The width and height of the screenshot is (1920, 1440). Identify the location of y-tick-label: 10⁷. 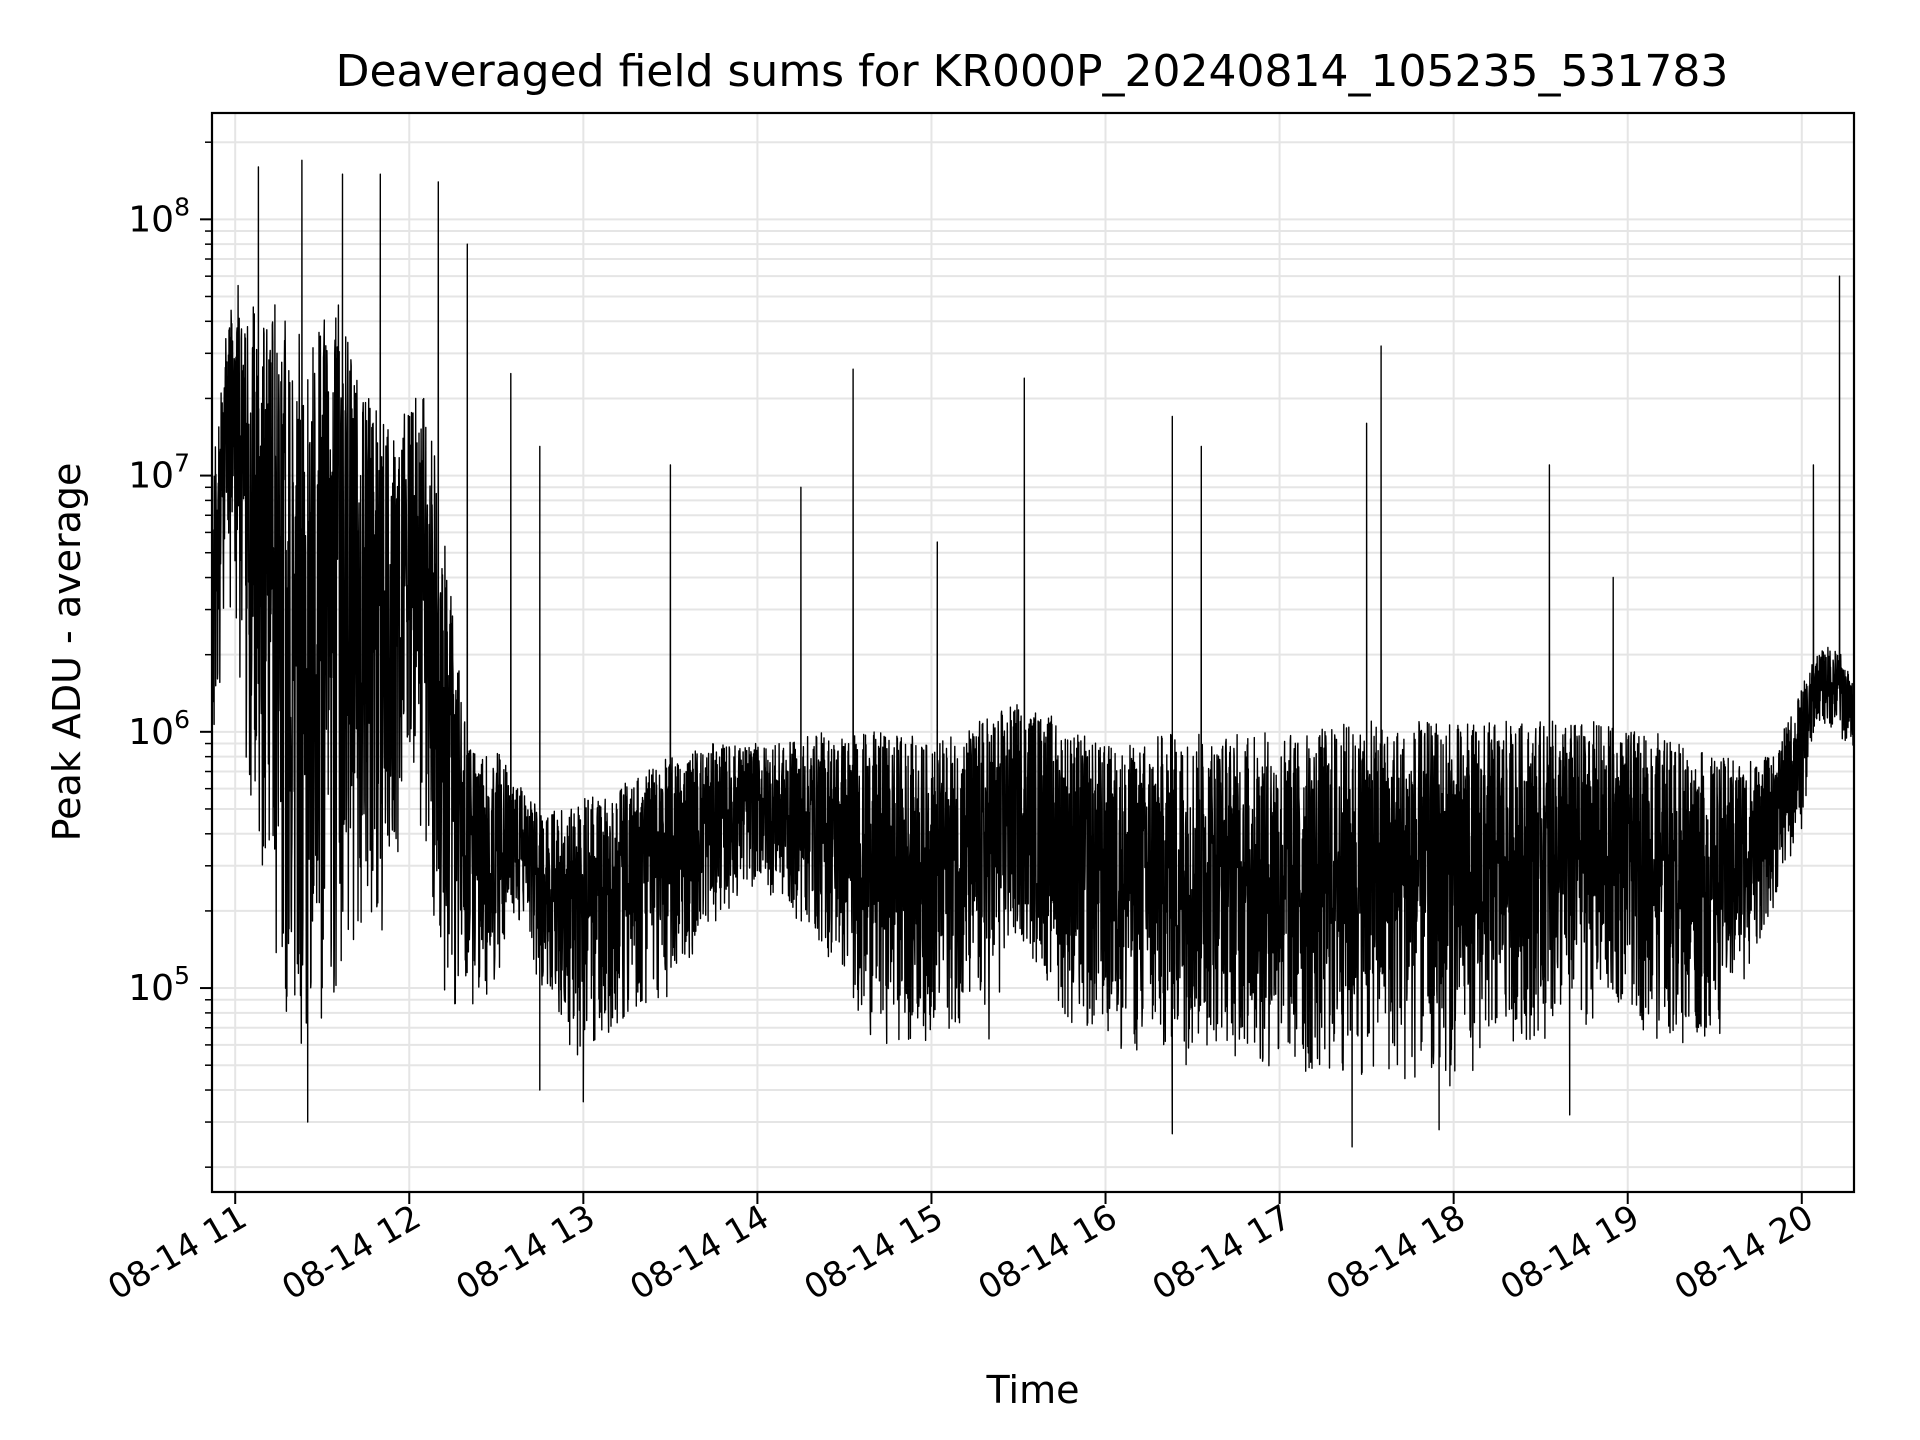
(159, 473).